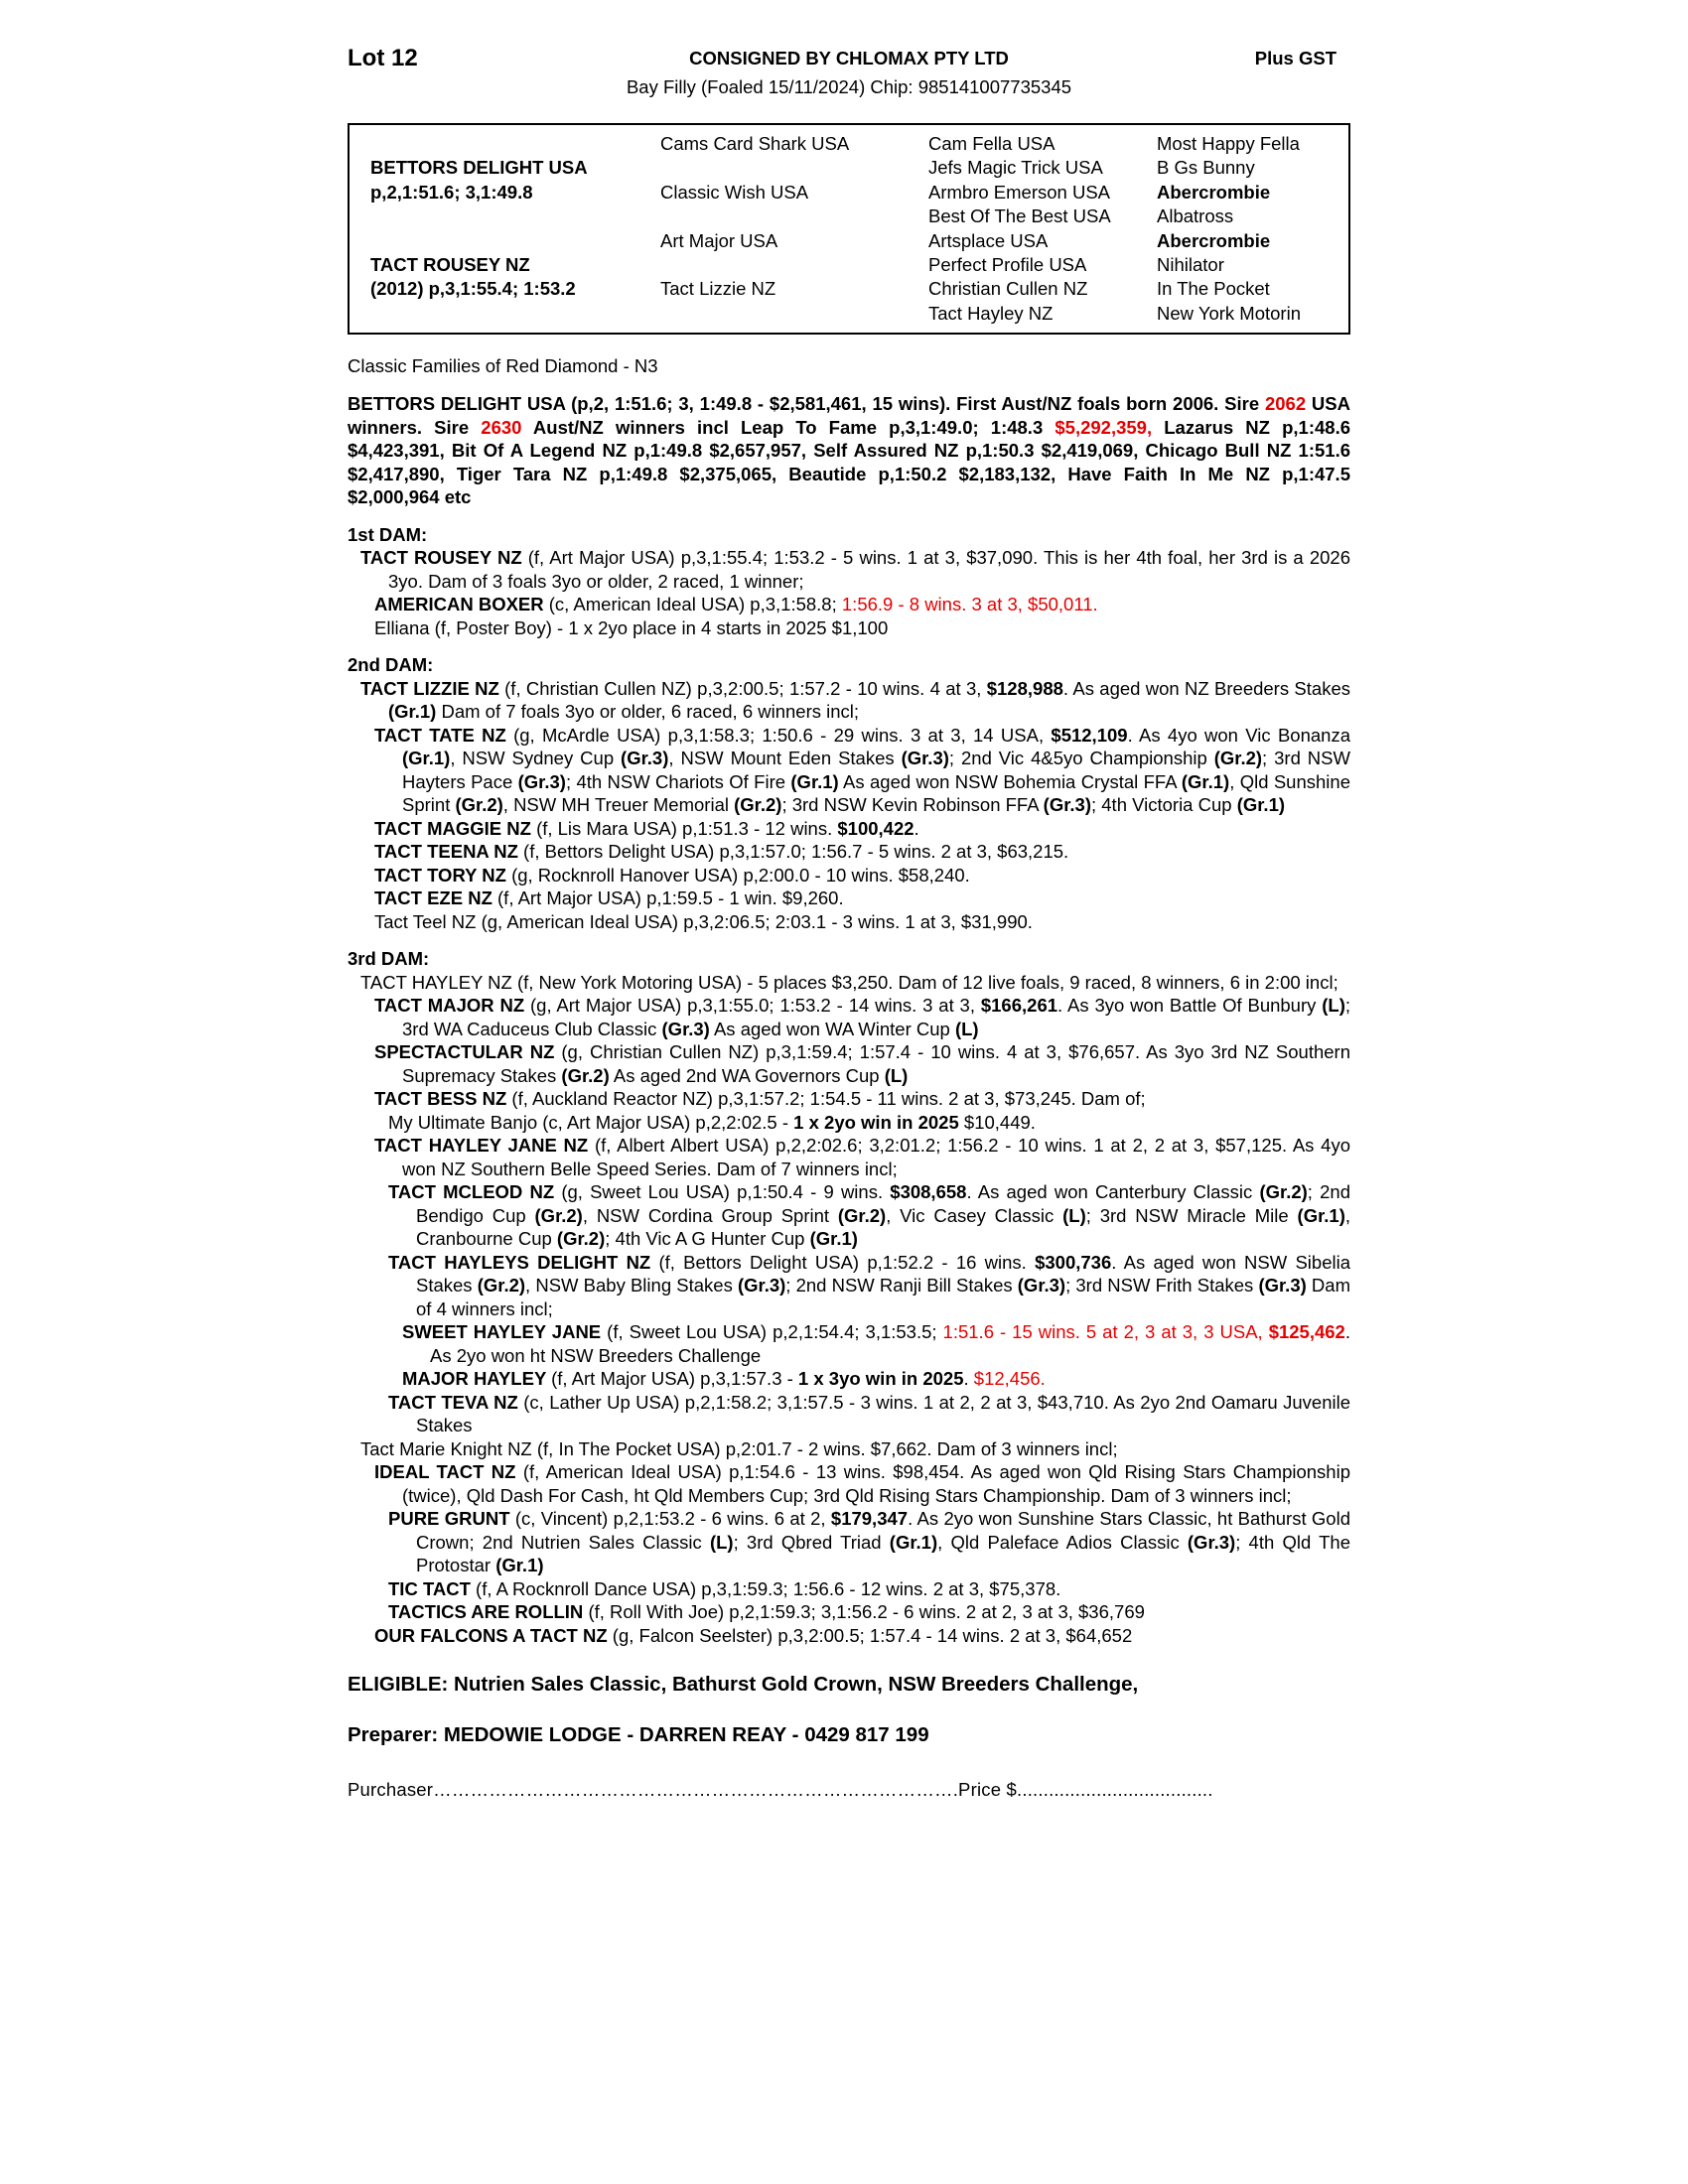 This screenshot has width=1688, height=2184. What do you see at coordinates (880, 1379) in the screenshot?
I see `text-segment: 1 x 3yo win in 2025` at bounding box center [880, 1379].